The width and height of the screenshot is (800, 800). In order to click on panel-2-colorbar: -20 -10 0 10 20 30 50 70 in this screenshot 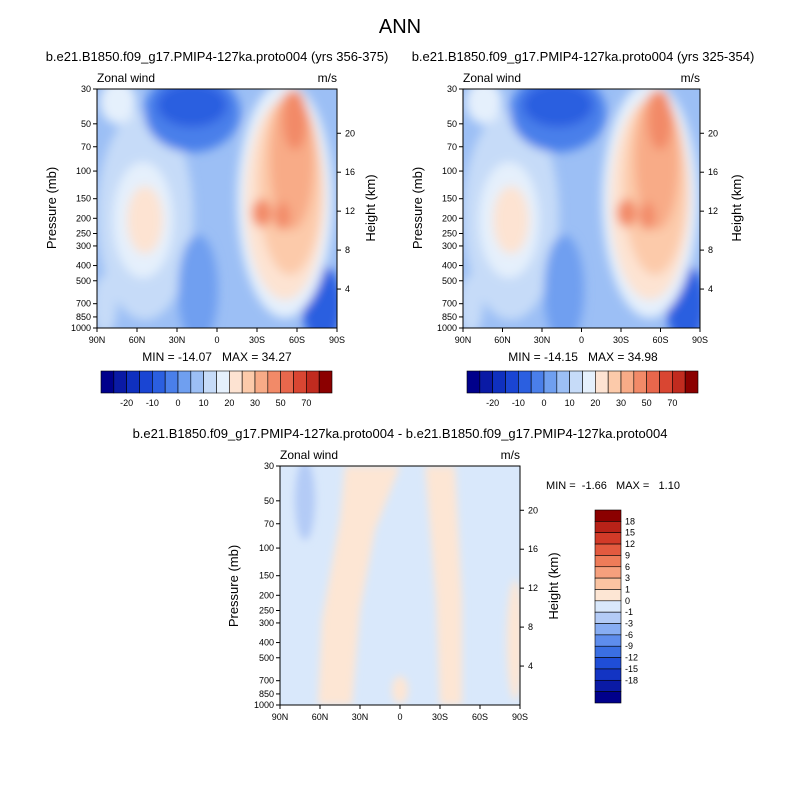, I will do `click(582, 389)`.